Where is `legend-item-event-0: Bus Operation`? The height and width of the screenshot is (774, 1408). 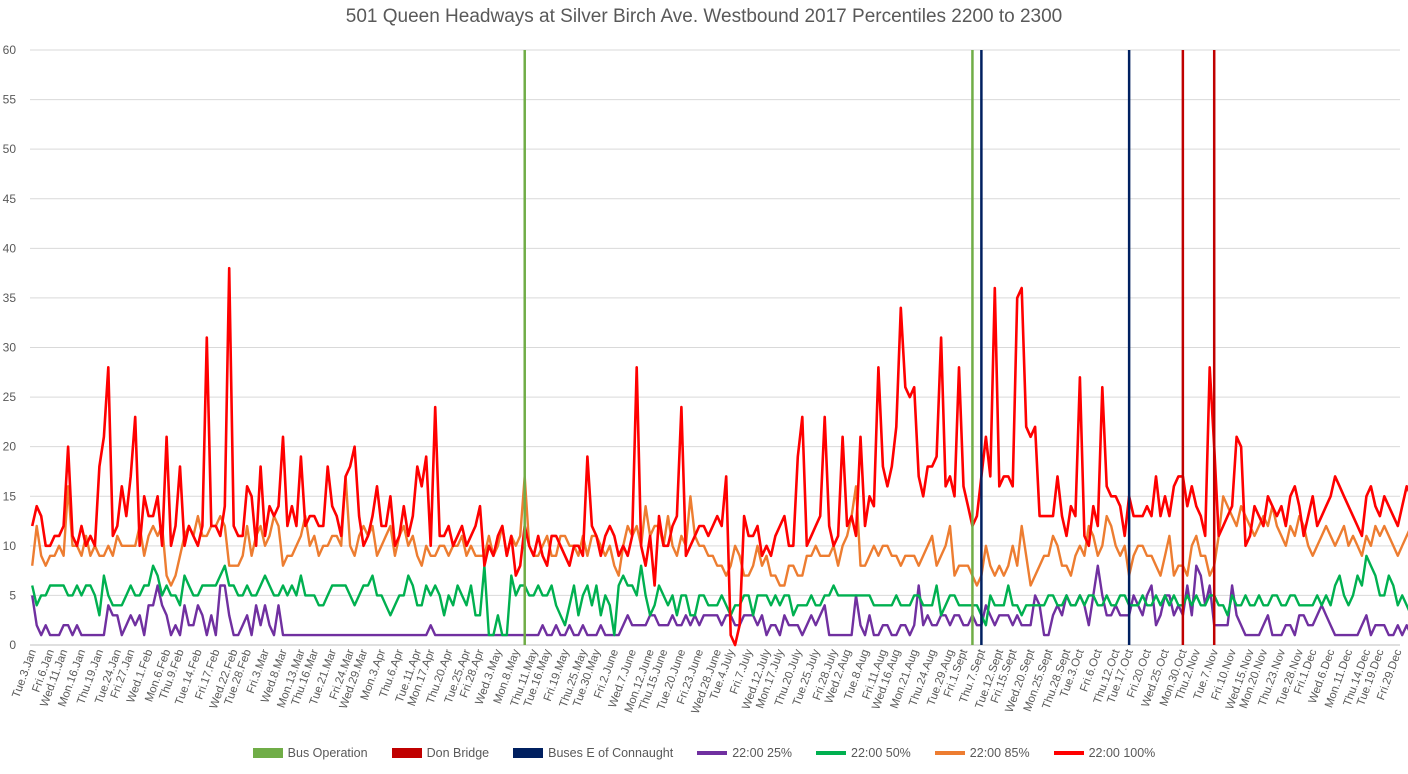
legend-item-event-0: Bus Operation is located at coordinates (310, 753).